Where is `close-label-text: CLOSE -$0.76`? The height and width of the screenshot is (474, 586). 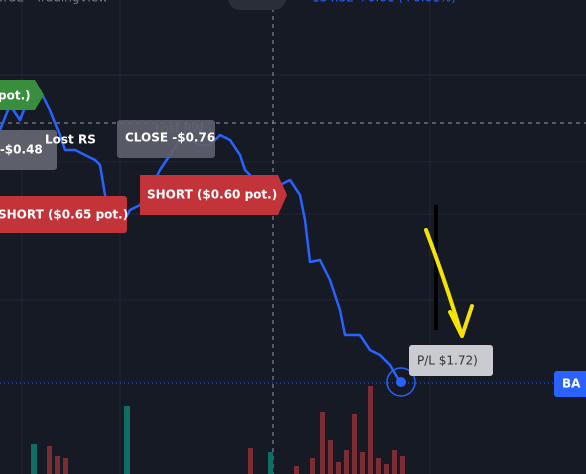 close-label-text: CLOSE -$0.76 is located at coordinates (170, 138).